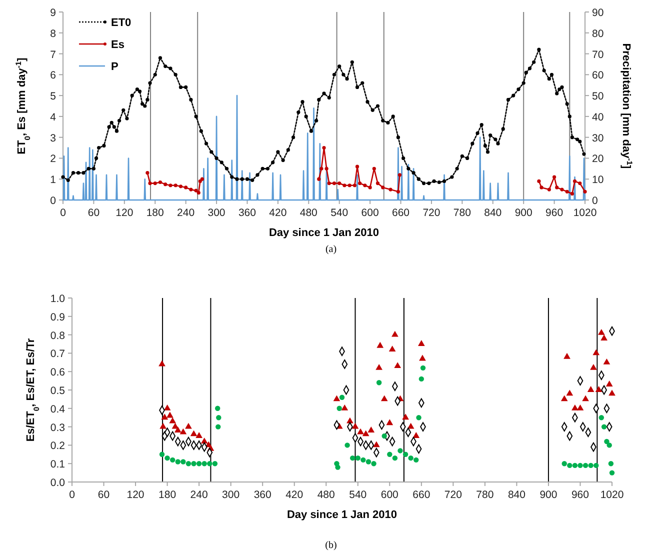 The width and height of the screenshot is (663, 560). What do you see at coordinates (549, 495) in the screenshot?
I see `x-tick-label: 900` at bounding box center [549, 495].